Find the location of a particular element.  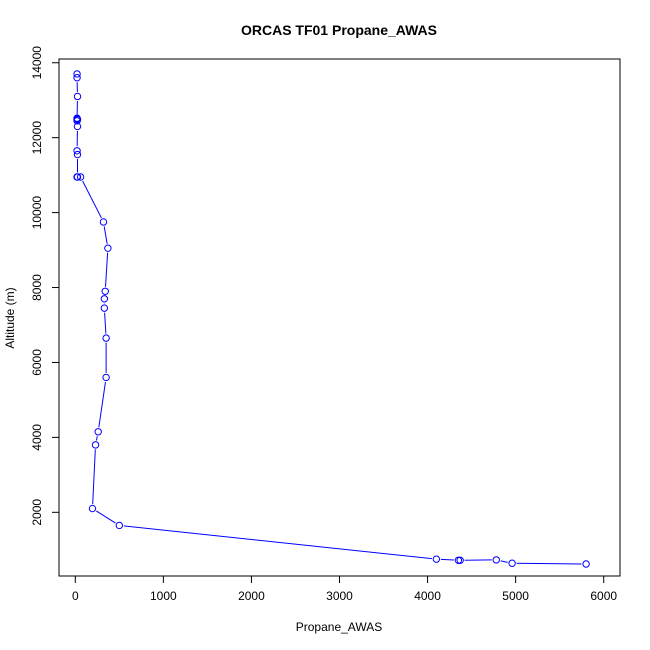

y-tick-label: 8000 is located at coordinates (37, 287).